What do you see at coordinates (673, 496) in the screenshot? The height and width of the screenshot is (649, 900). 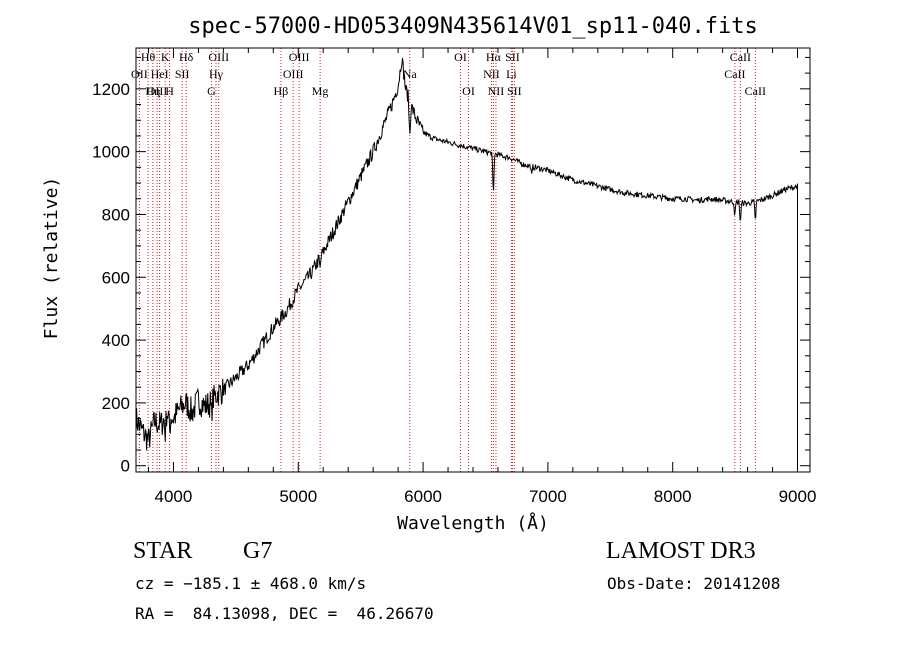 I see `x-tick-label: 8000` at bounding box center [673, 496].